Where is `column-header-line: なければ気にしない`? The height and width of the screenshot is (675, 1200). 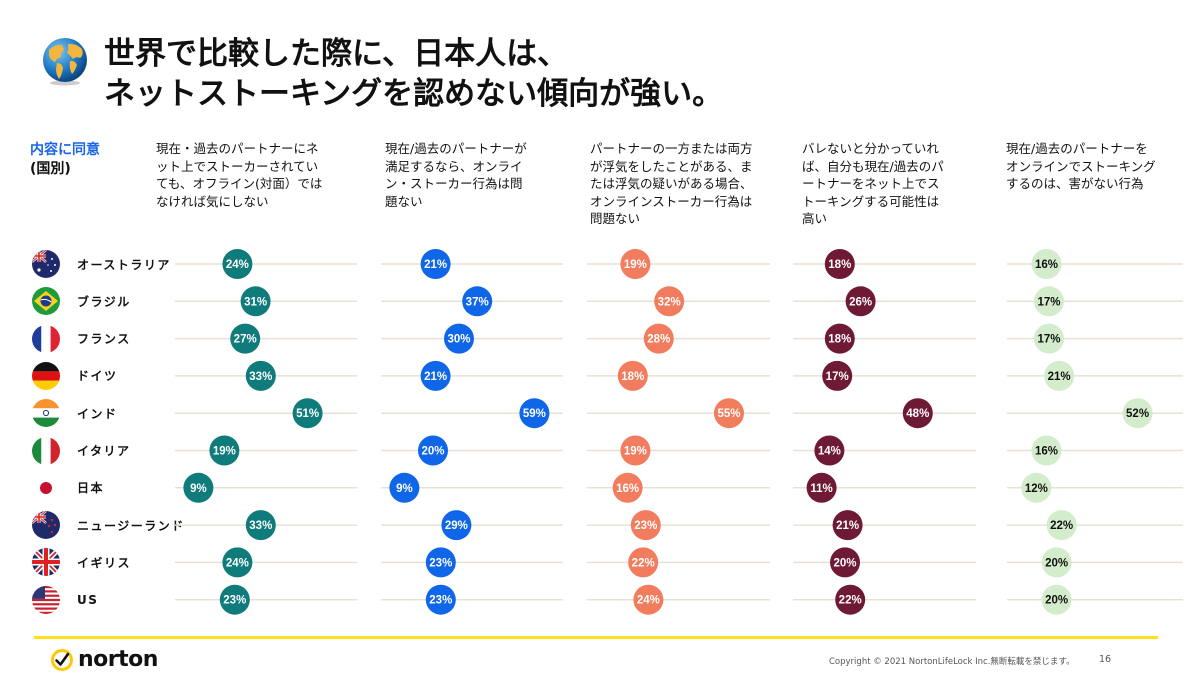
column-header-line: なければ気にしない is located at coordinates (212, 201).